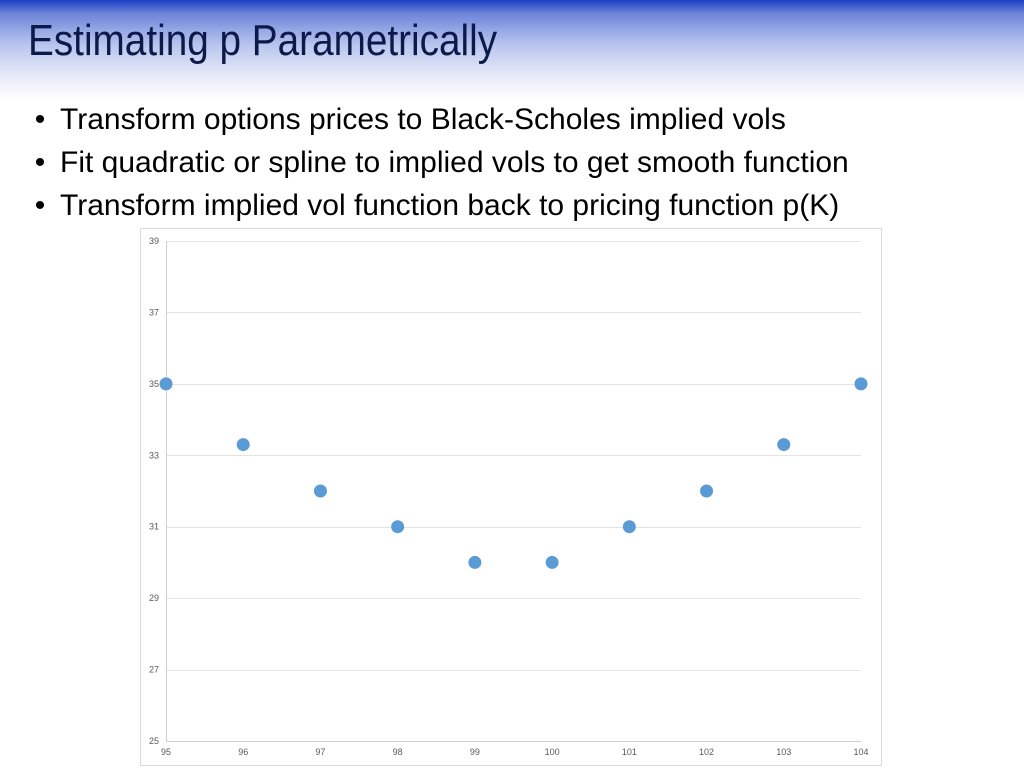  I want to click on y-tick-label: 25, so click(154, 741).